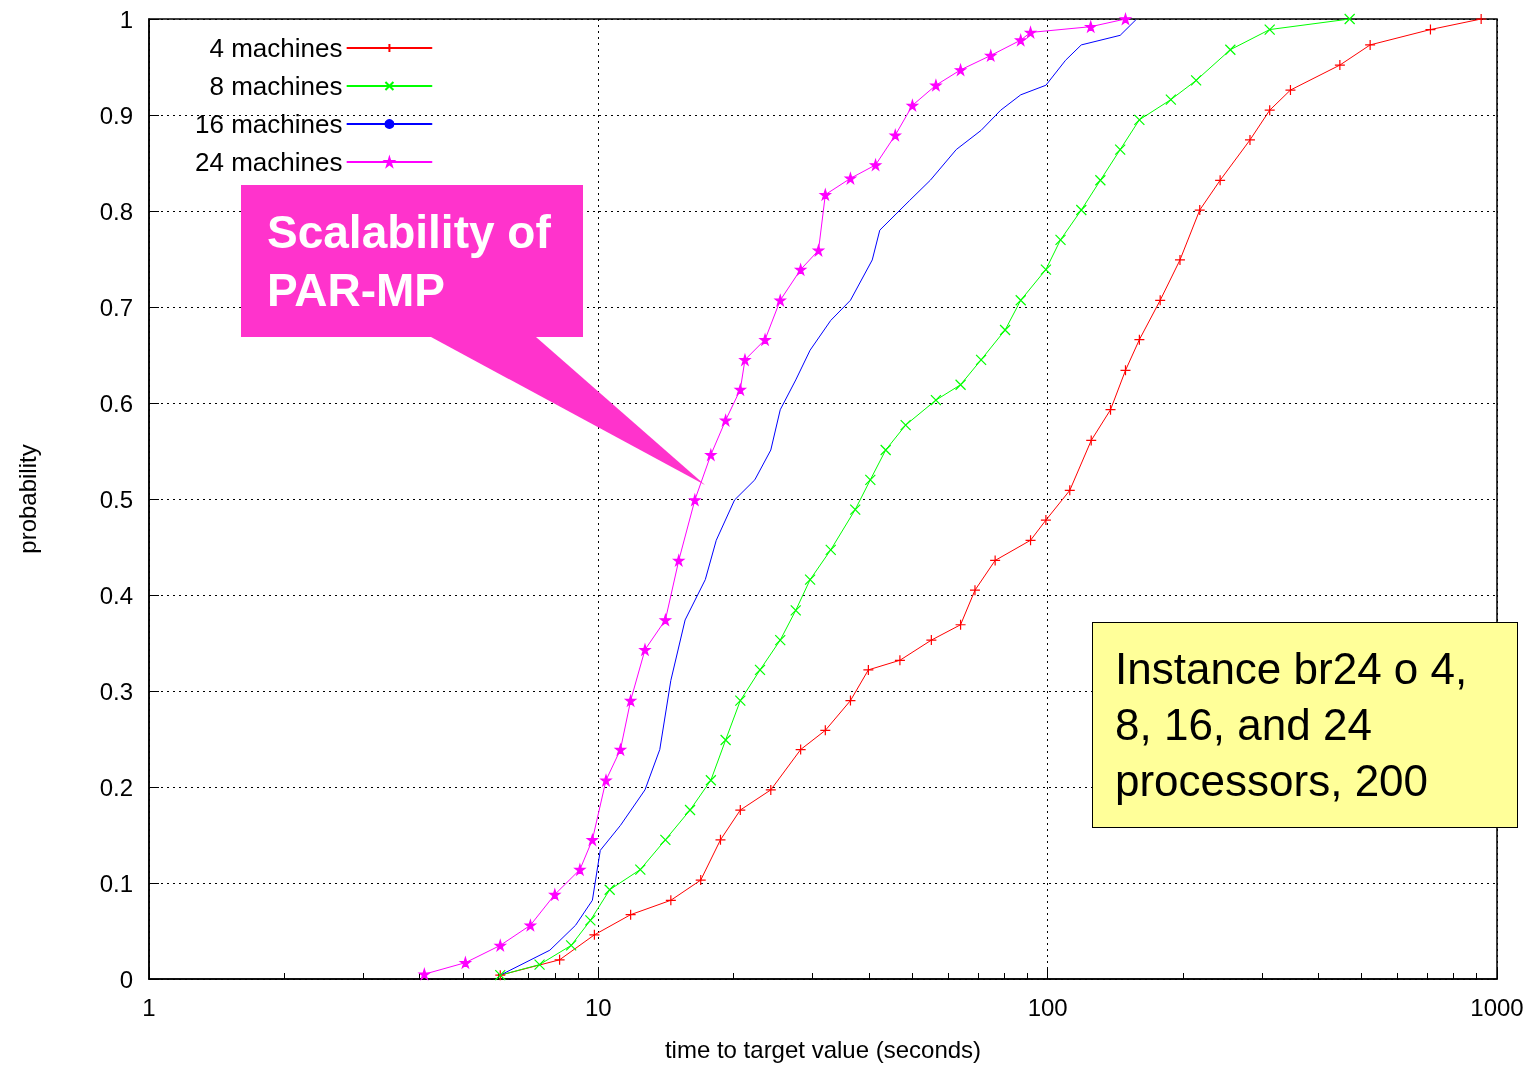  Describe the element at coordinates (823, 1049) in the screenshot. I see `x-axis-title: time to target value (seconds)` at that location.